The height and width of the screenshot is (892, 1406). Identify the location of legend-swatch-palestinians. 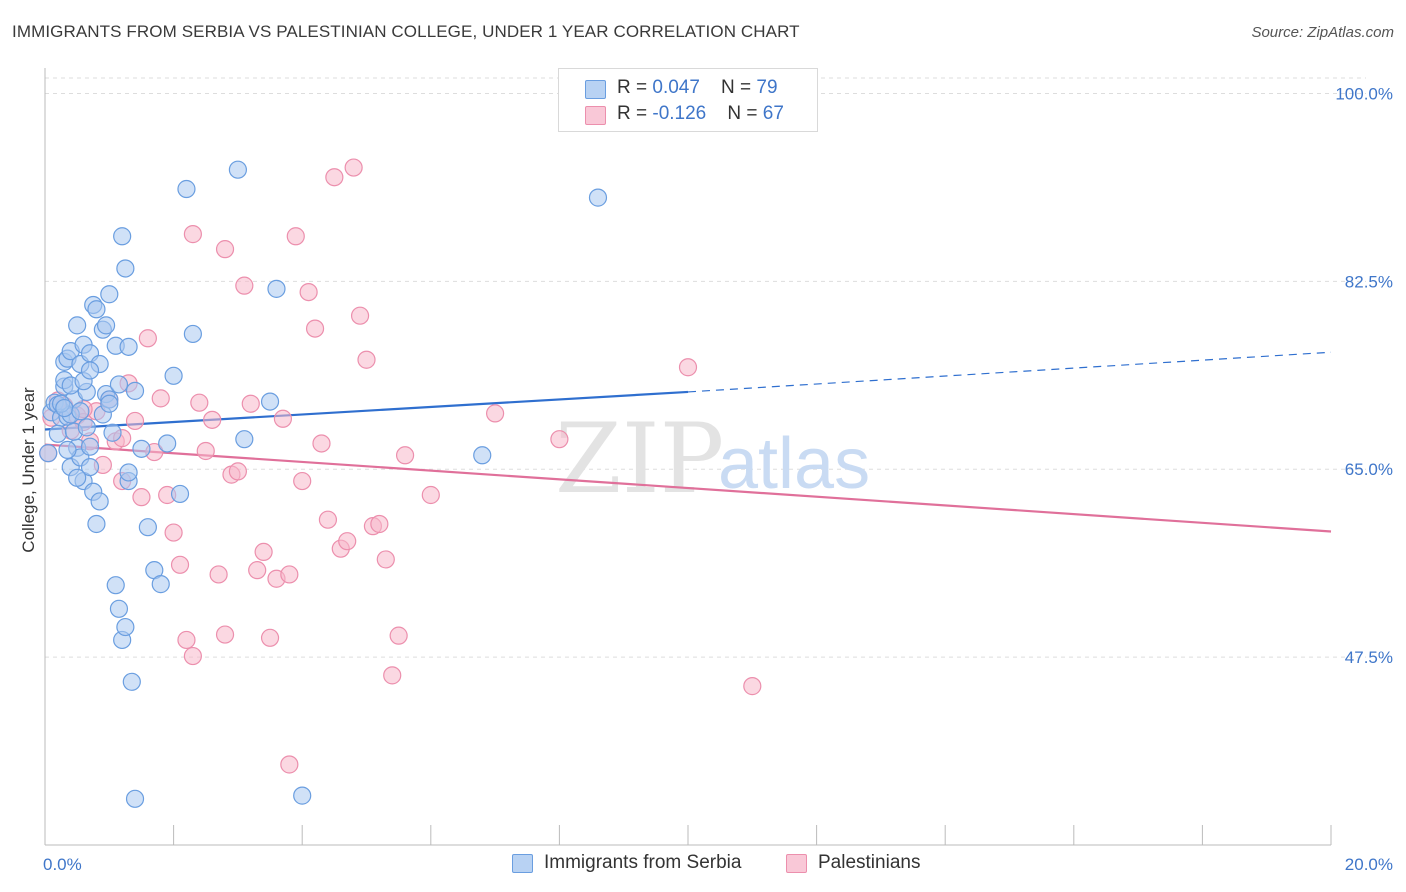
(595, 115).